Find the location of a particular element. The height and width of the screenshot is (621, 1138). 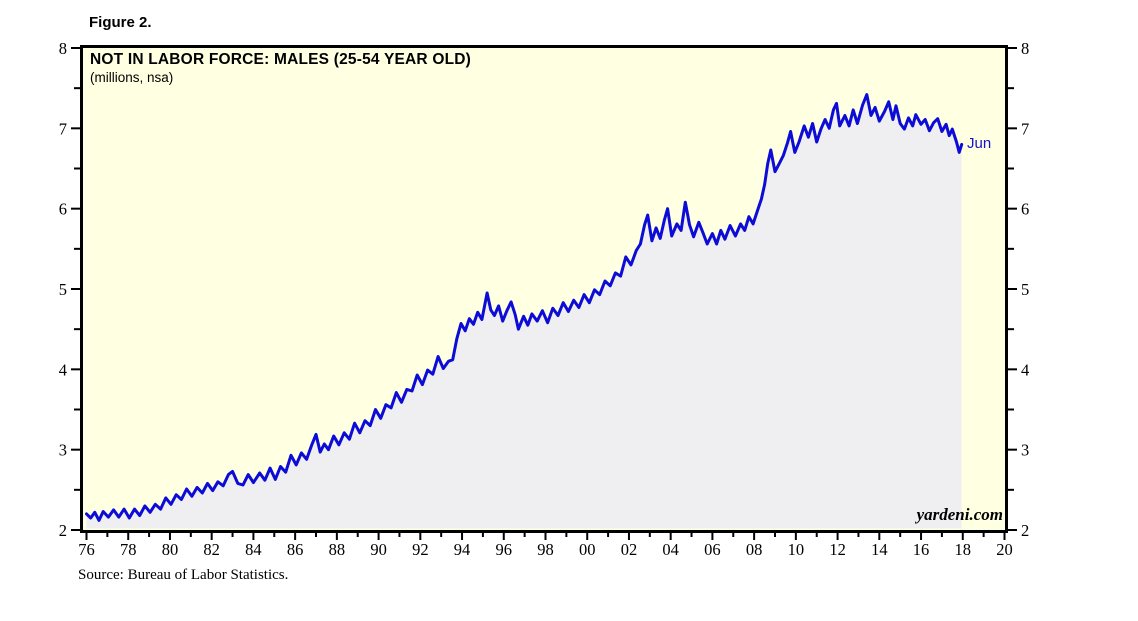

x-tick-label: 00 is located at coordinates (587, 549).